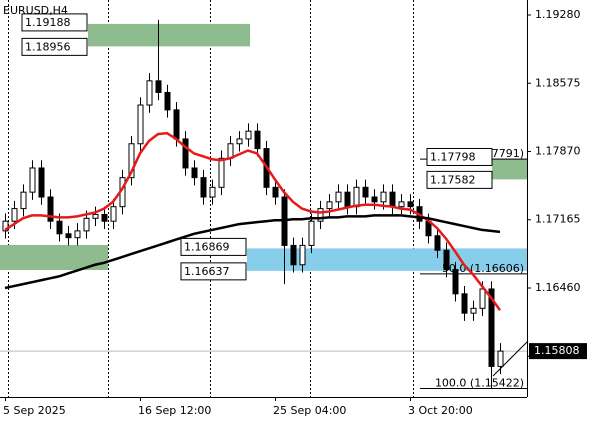 This screenshot has width=596, height=425. I want to click on fib-label: 50.0 (1.16606), so click(483, 268).